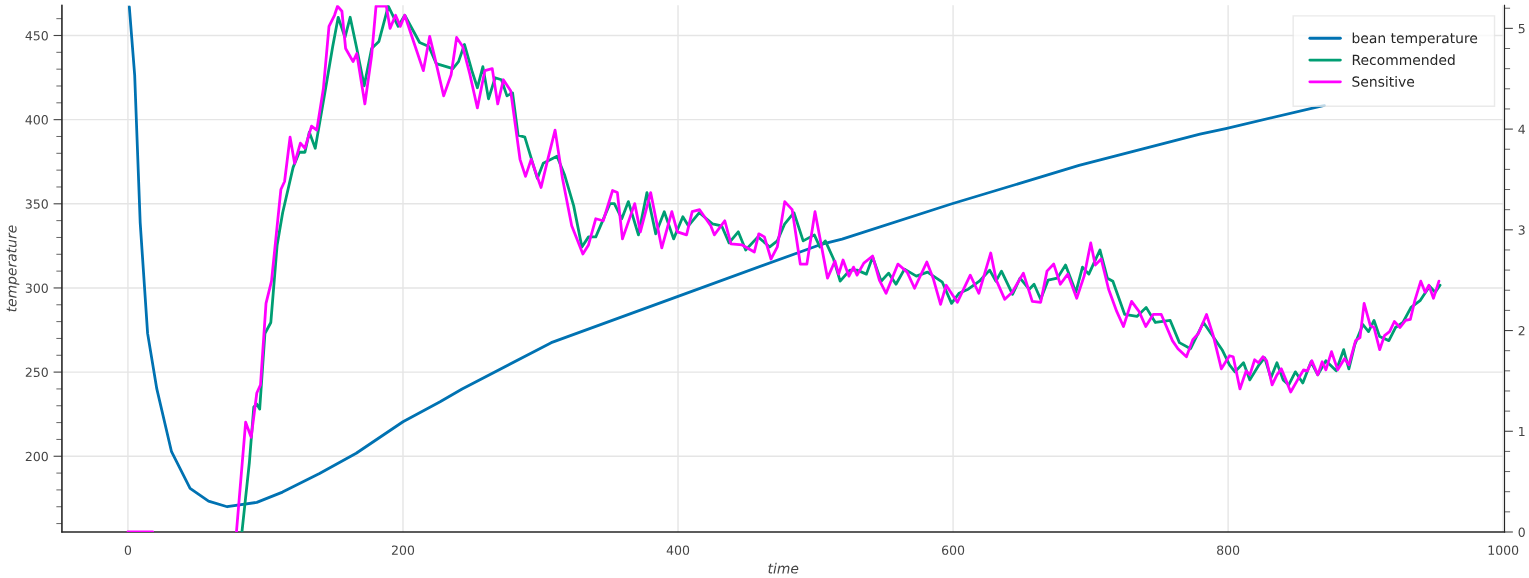 Image resolution: width=1529 pixels, height=578 pixels. I want to click on y2-tick-label: 1, so click(1522, 431).